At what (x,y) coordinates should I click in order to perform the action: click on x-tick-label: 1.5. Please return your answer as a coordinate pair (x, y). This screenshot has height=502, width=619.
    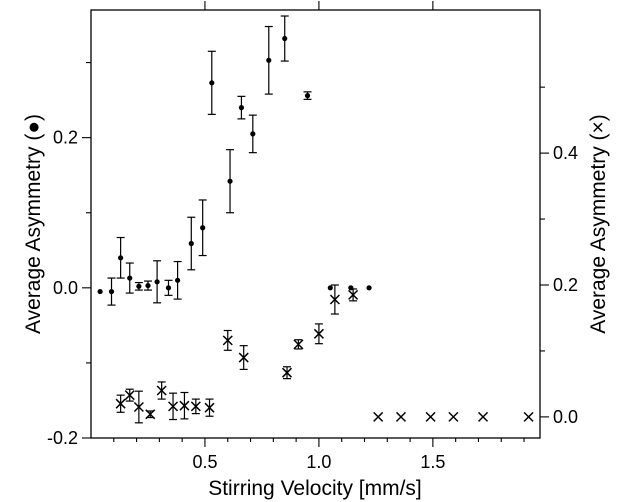
    Looking at the image, I should click on (432, 462).